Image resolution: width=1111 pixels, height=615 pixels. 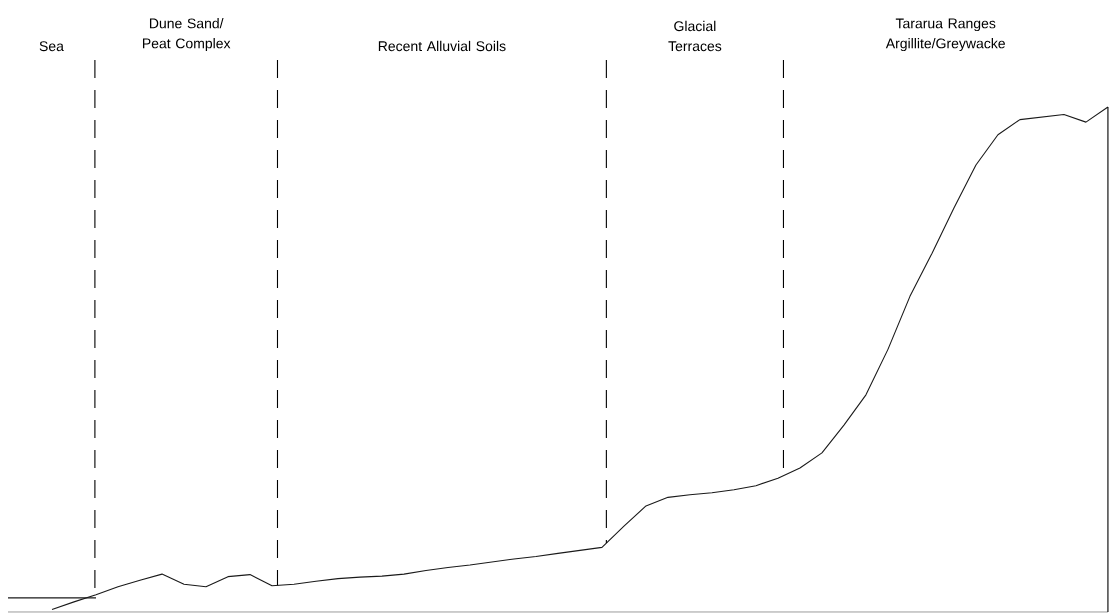 I want to click on text: Recent Alluvial Soils, so click(x=442, y=46).